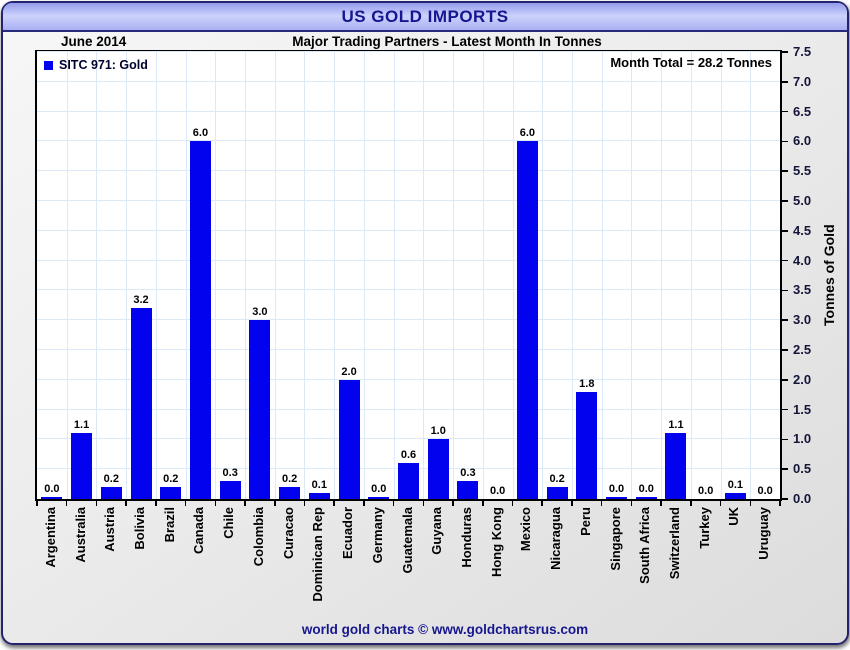 Image resolution: width=850 pixels, height=650 pixels. Describe the element at coordinates (802, 290) in the screenshot. I see `y-tick-label: 3.5` at that location.